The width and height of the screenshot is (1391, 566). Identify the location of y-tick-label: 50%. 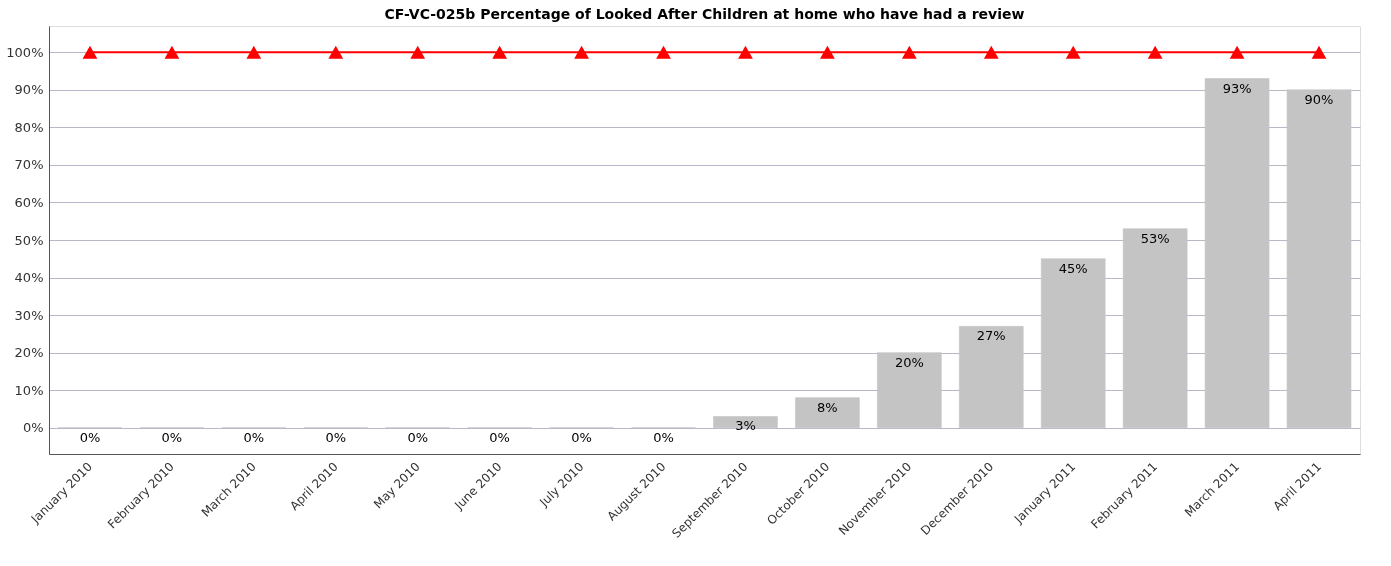
(29, 240).